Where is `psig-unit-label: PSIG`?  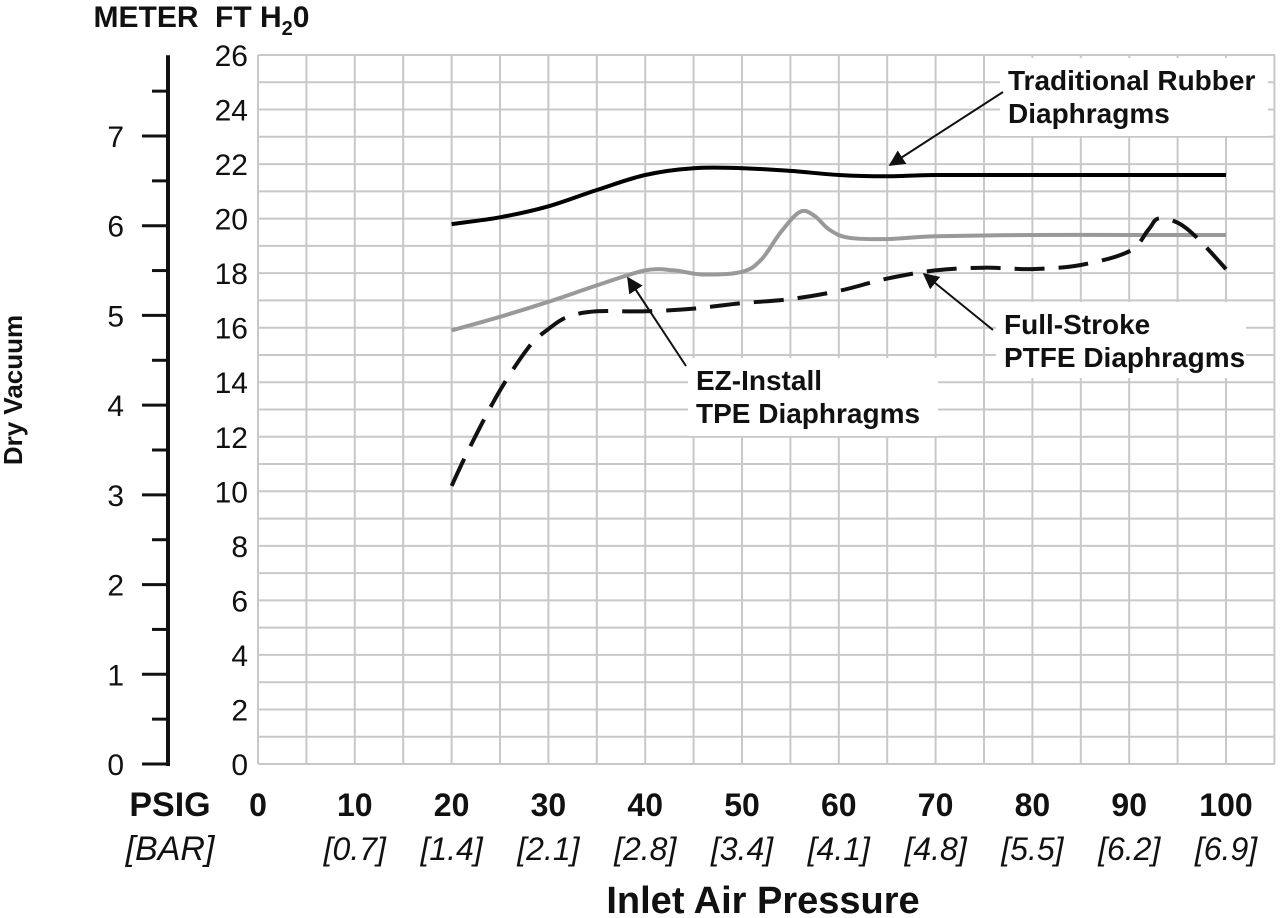
psig-unit-label: PSIG is located at coordinates (169, 805).